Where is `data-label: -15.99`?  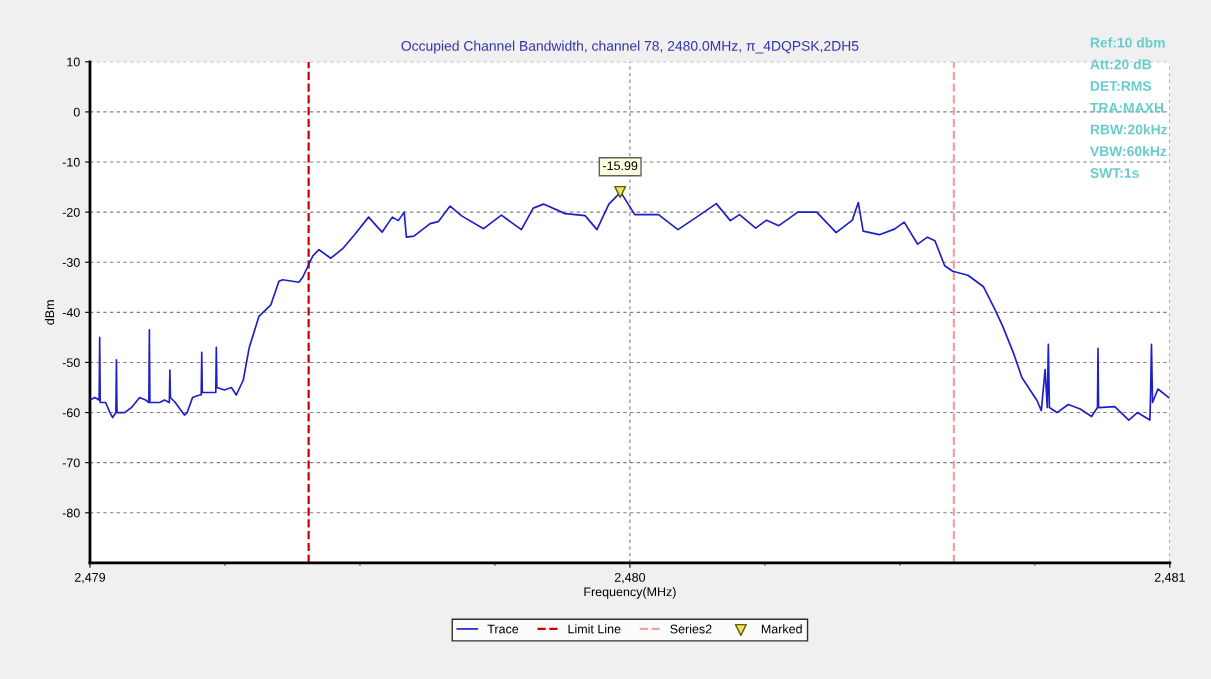 data-label: -15.99 is located at coordinates (620, 166).